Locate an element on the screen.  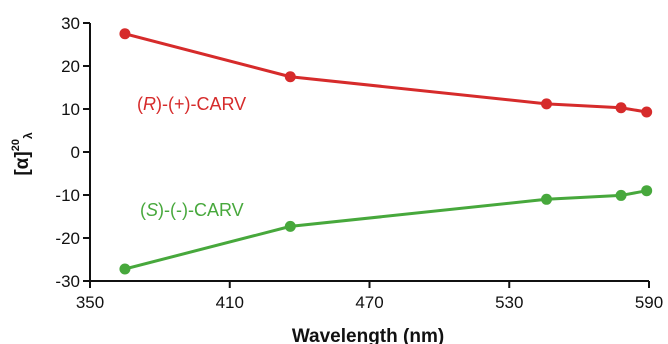
y-tick-label: 0 is located at coordinates (75, 152).